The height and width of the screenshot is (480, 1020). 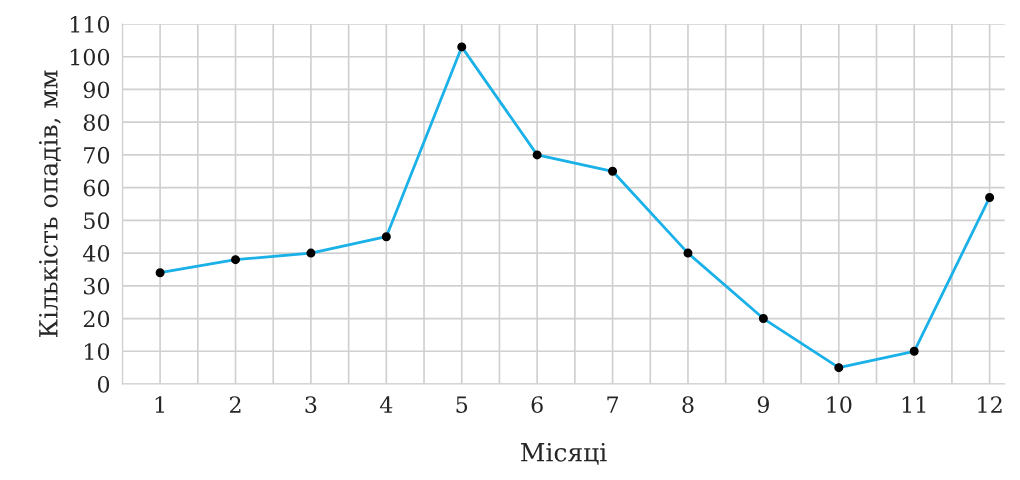 What do you see at coordinates (763, 405) in the screenshot?
I see `x-tick-label: 9` at bounding box center [763, 405].